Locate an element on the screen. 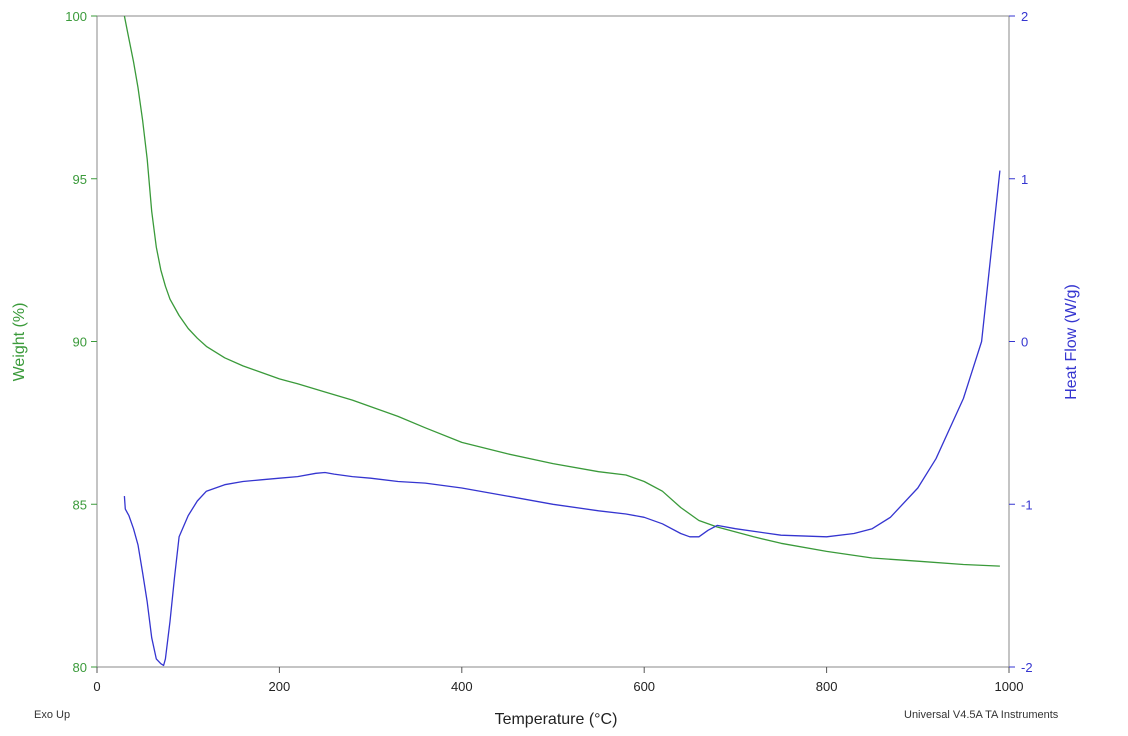 This screenshot has width=1128, height=736. left-tick-label: 100 is located at coordinates (76, 16).